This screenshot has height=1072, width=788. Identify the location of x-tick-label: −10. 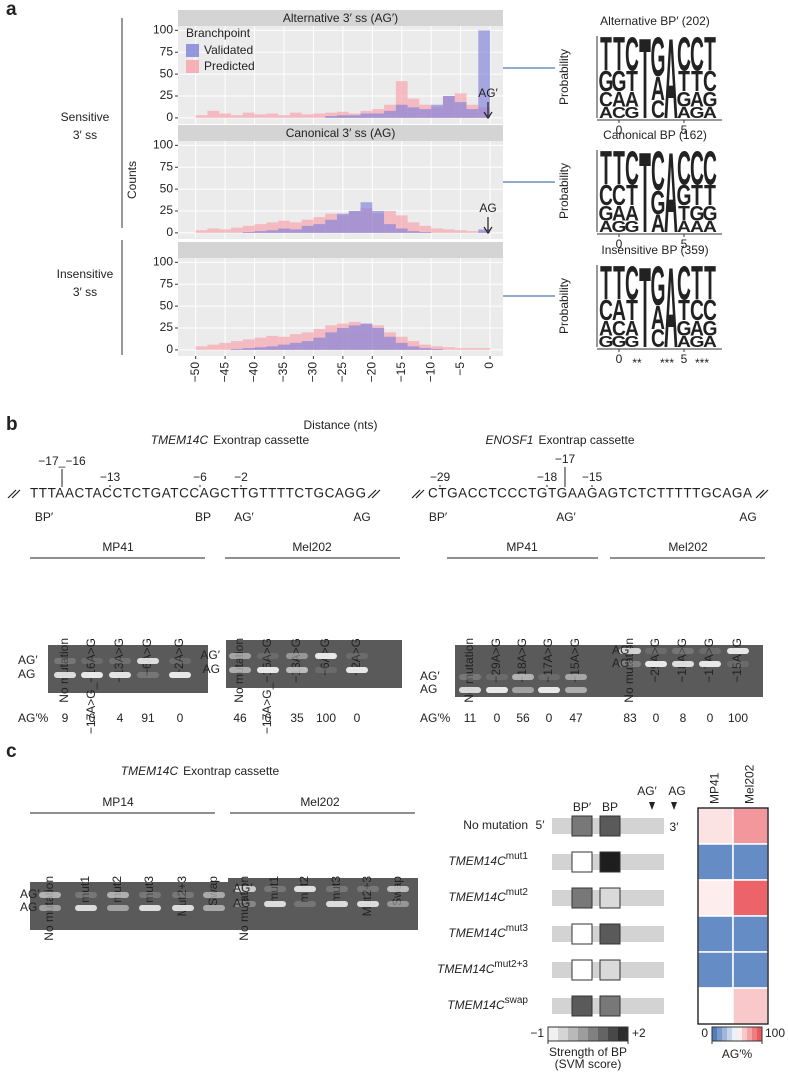
(430, 372).